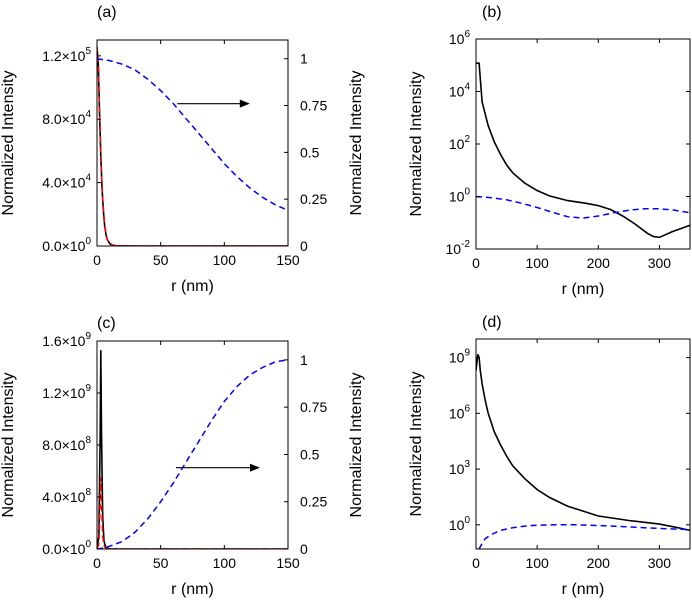  I want to click on y-tick-label: 1.6×10⁹, so click(66, 340).